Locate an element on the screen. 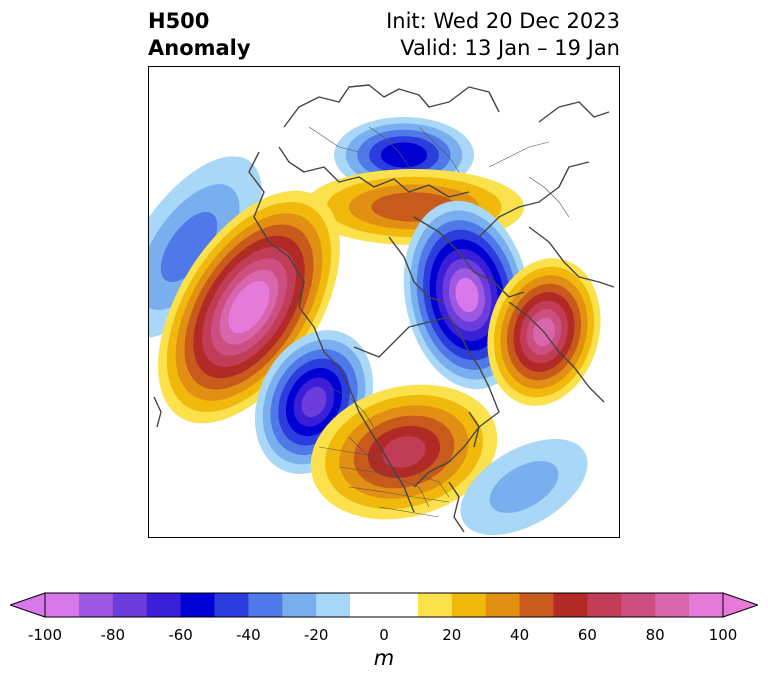 Image resolution: width=768 pixels, height=684 pixels. colorbar-over-arrow is located at coordinates (740, 605).